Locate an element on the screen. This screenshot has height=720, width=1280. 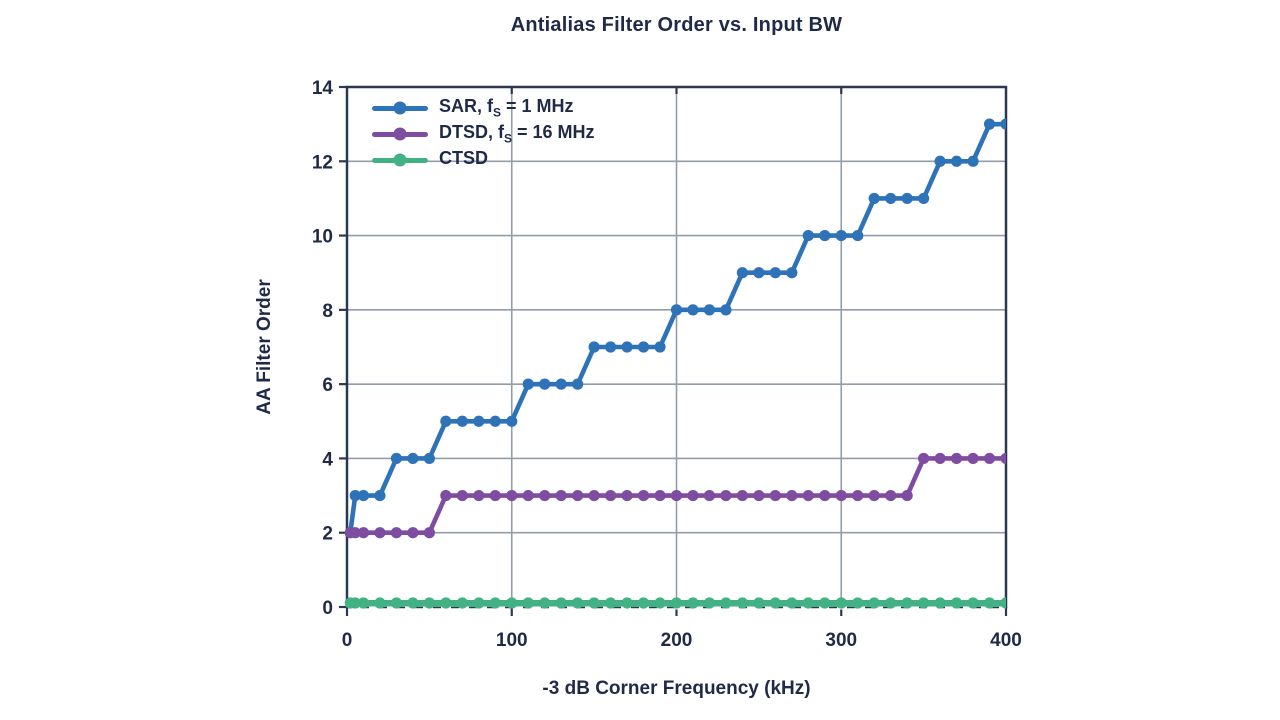
legend-item-sar: SAR, fS = 1 MHz is located at coordinates (483, 108).